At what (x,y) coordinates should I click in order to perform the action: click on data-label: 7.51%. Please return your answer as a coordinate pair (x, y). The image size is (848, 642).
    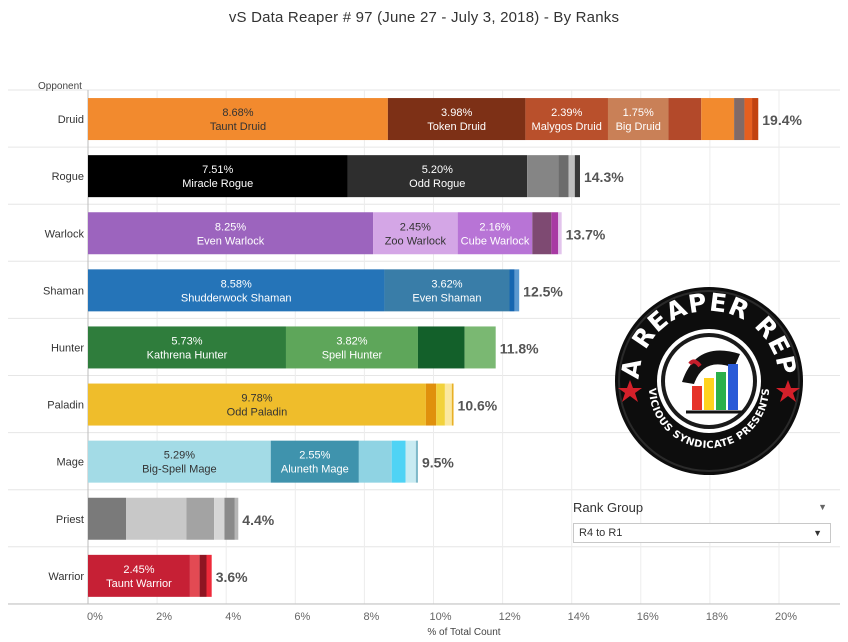
    Looking at the image, I should click on (217, 170).